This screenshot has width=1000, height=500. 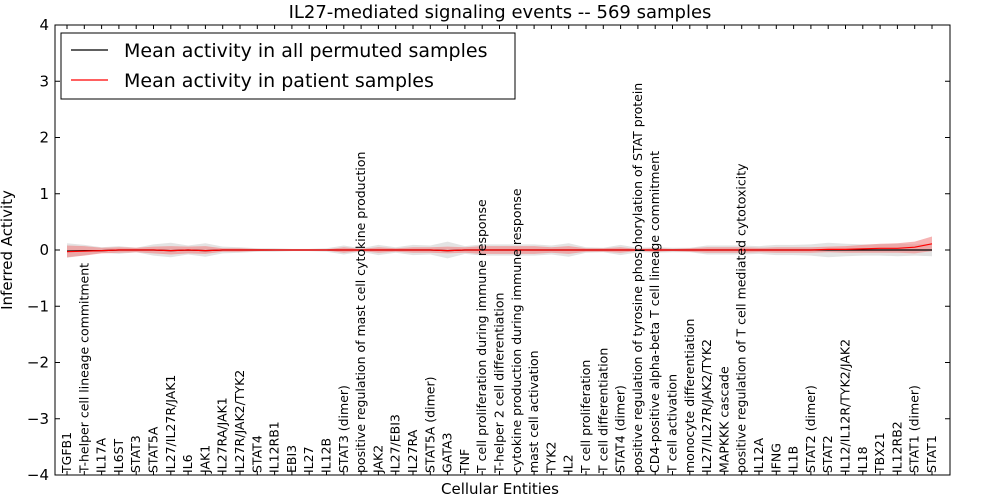 I want to click on legend-label-patient: Mean activity in patient samples, so click(x=279, y=81).